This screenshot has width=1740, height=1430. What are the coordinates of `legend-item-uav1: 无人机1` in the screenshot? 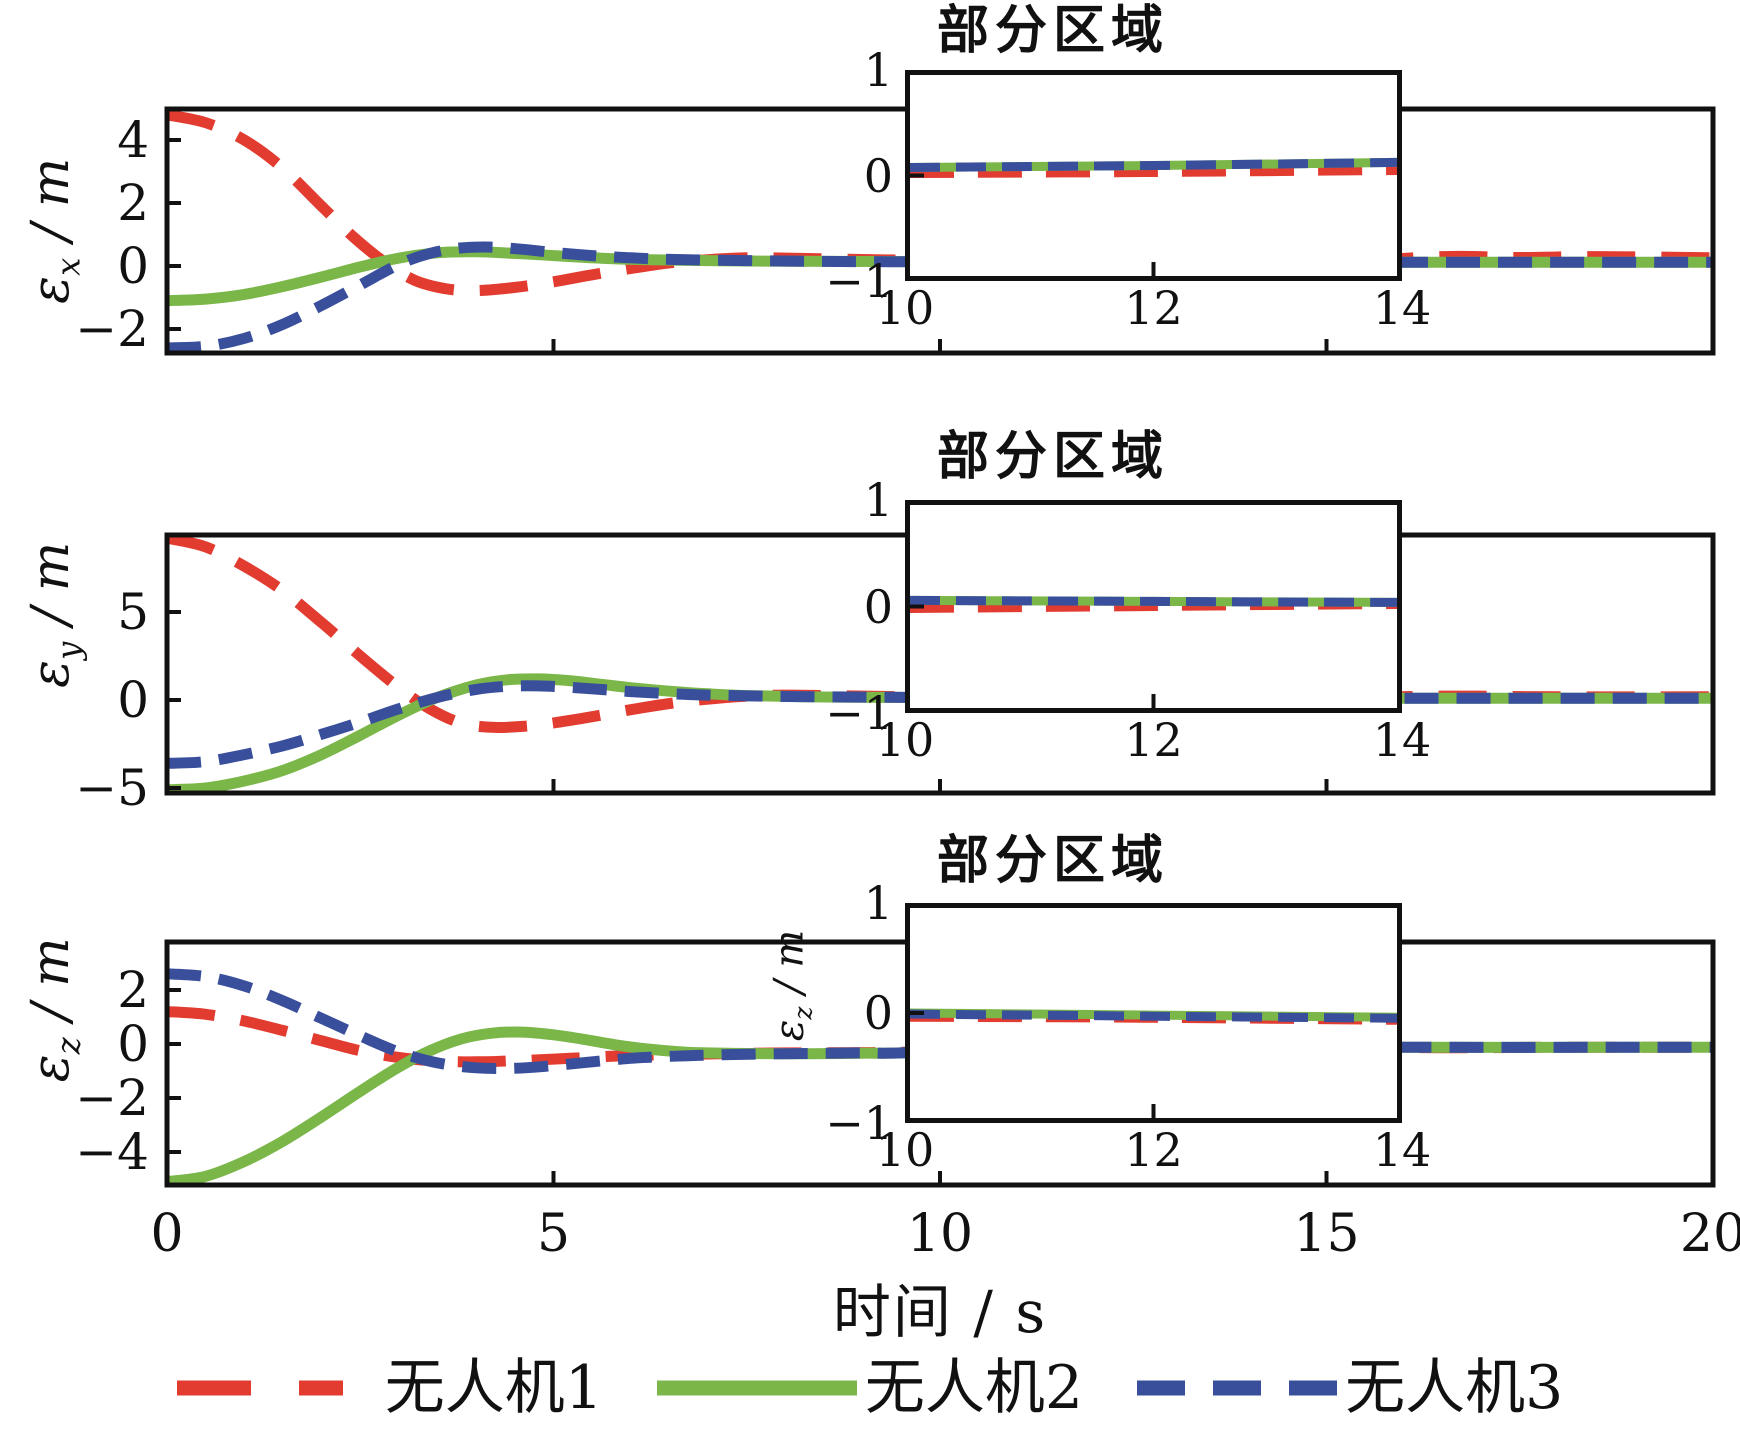 It's located at (389, 1388).